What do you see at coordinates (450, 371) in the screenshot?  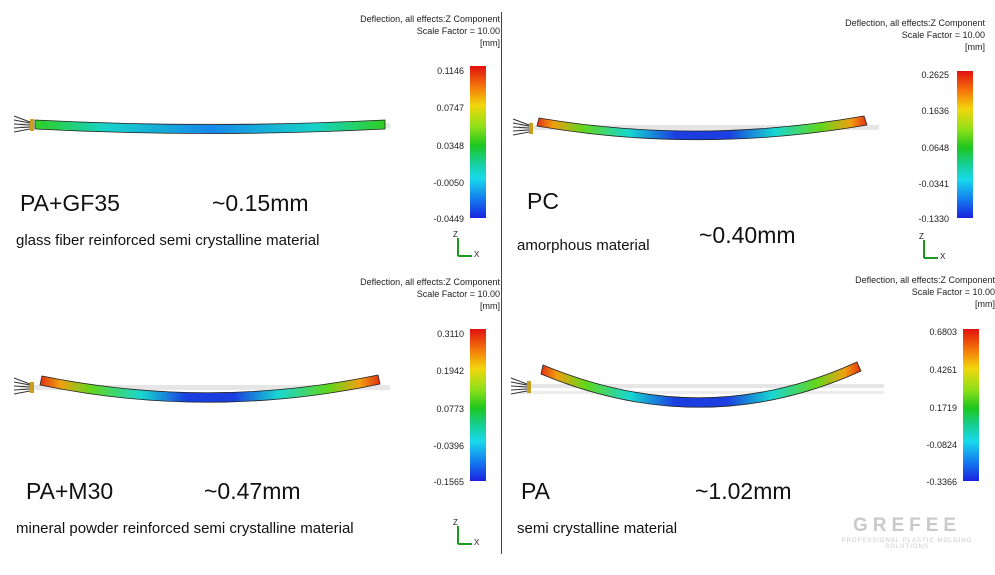 I see `tick-label: 0.1942` at bounding box center [450, 371].